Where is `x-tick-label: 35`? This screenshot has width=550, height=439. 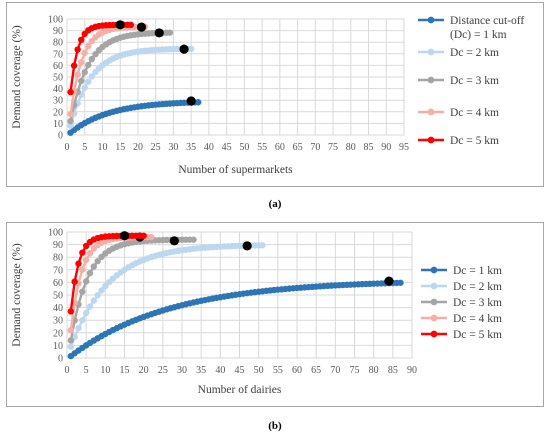
x-tick-label: 35 is located at coordinates (201, 370).